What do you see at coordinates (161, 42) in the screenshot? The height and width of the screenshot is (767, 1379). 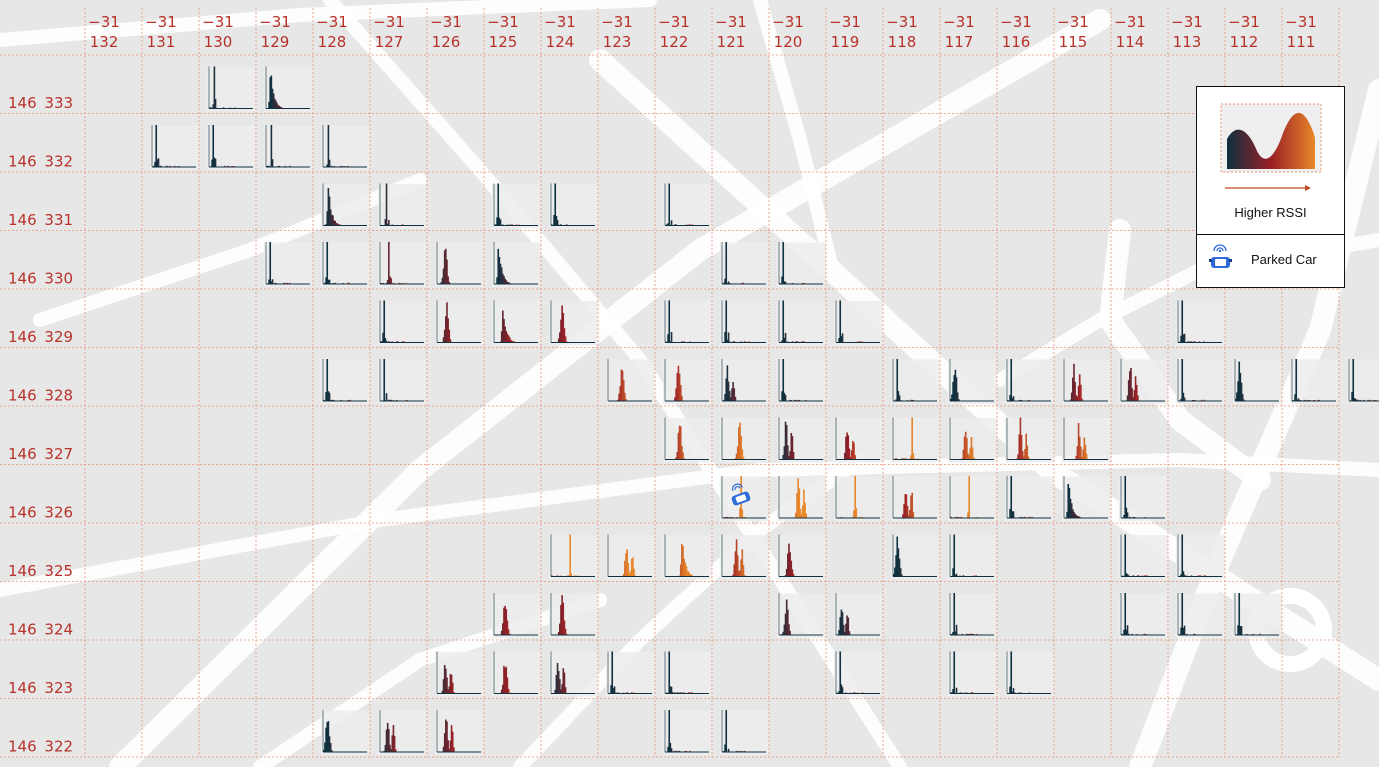 I see `column-label-sub: 131` at bounding box center [161, 42].